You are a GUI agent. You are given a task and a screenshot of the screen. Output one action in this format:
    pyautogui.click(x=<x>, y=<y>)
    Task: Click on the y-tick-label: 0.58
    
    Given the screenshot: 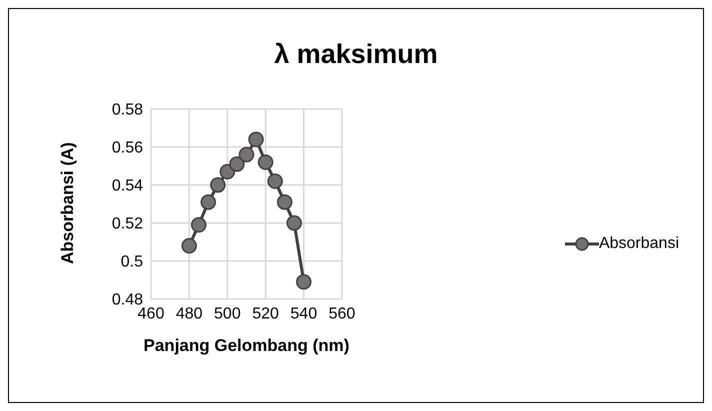 What is the action you would take?
    pyautogui.click(x=128, y=110)
    